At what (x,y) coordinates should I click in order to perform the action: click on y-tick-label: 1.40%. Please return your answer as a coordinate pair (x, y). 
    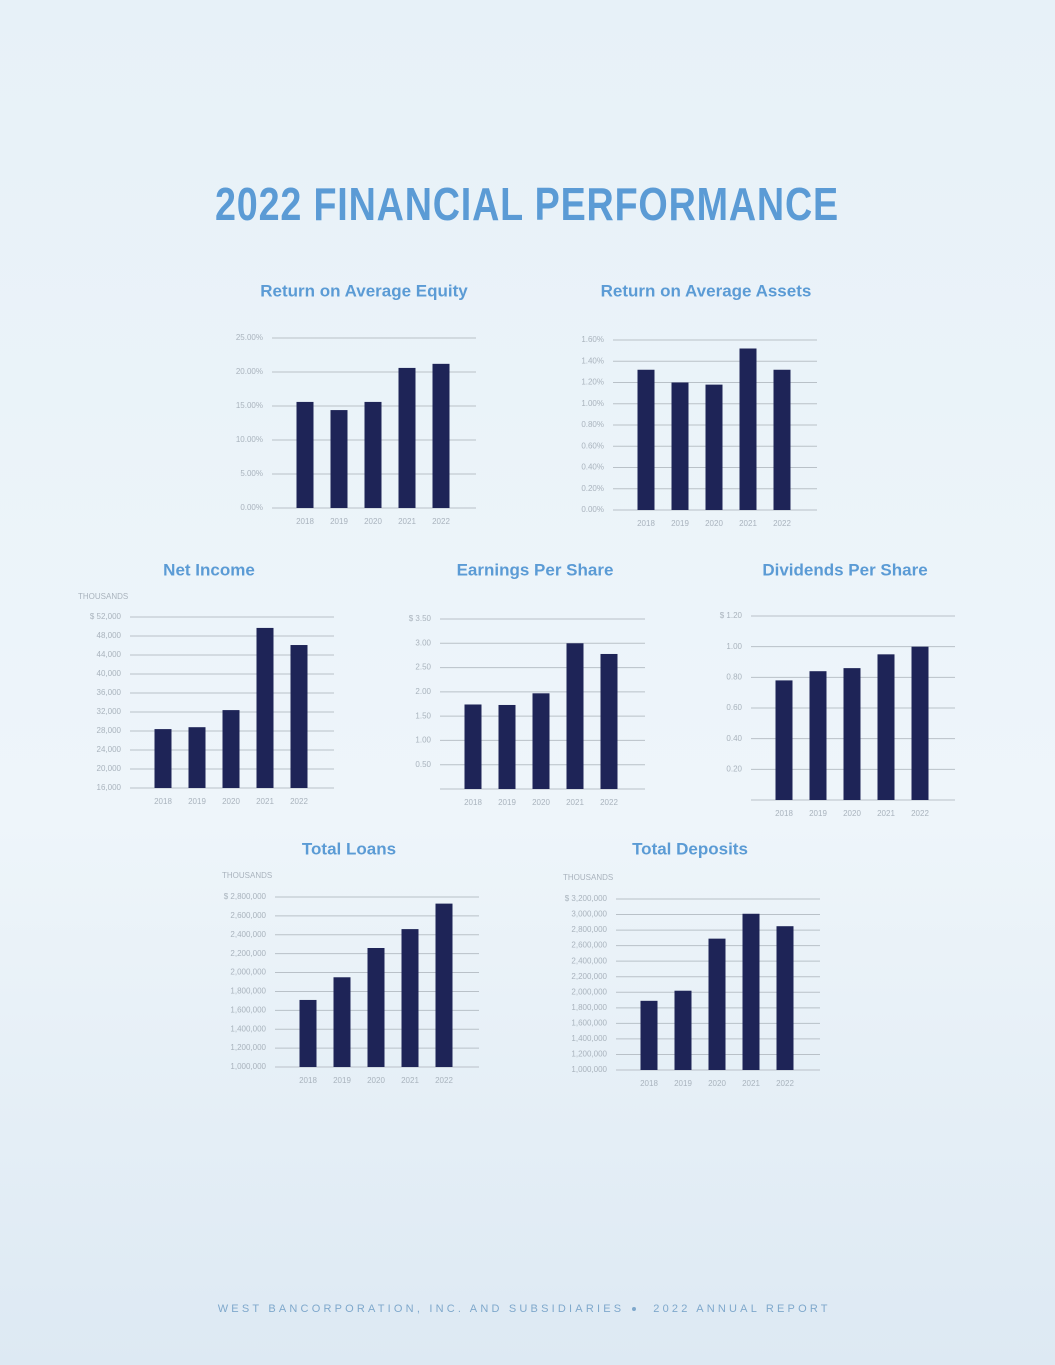
    Looking at the image, I should click on (592, 360).